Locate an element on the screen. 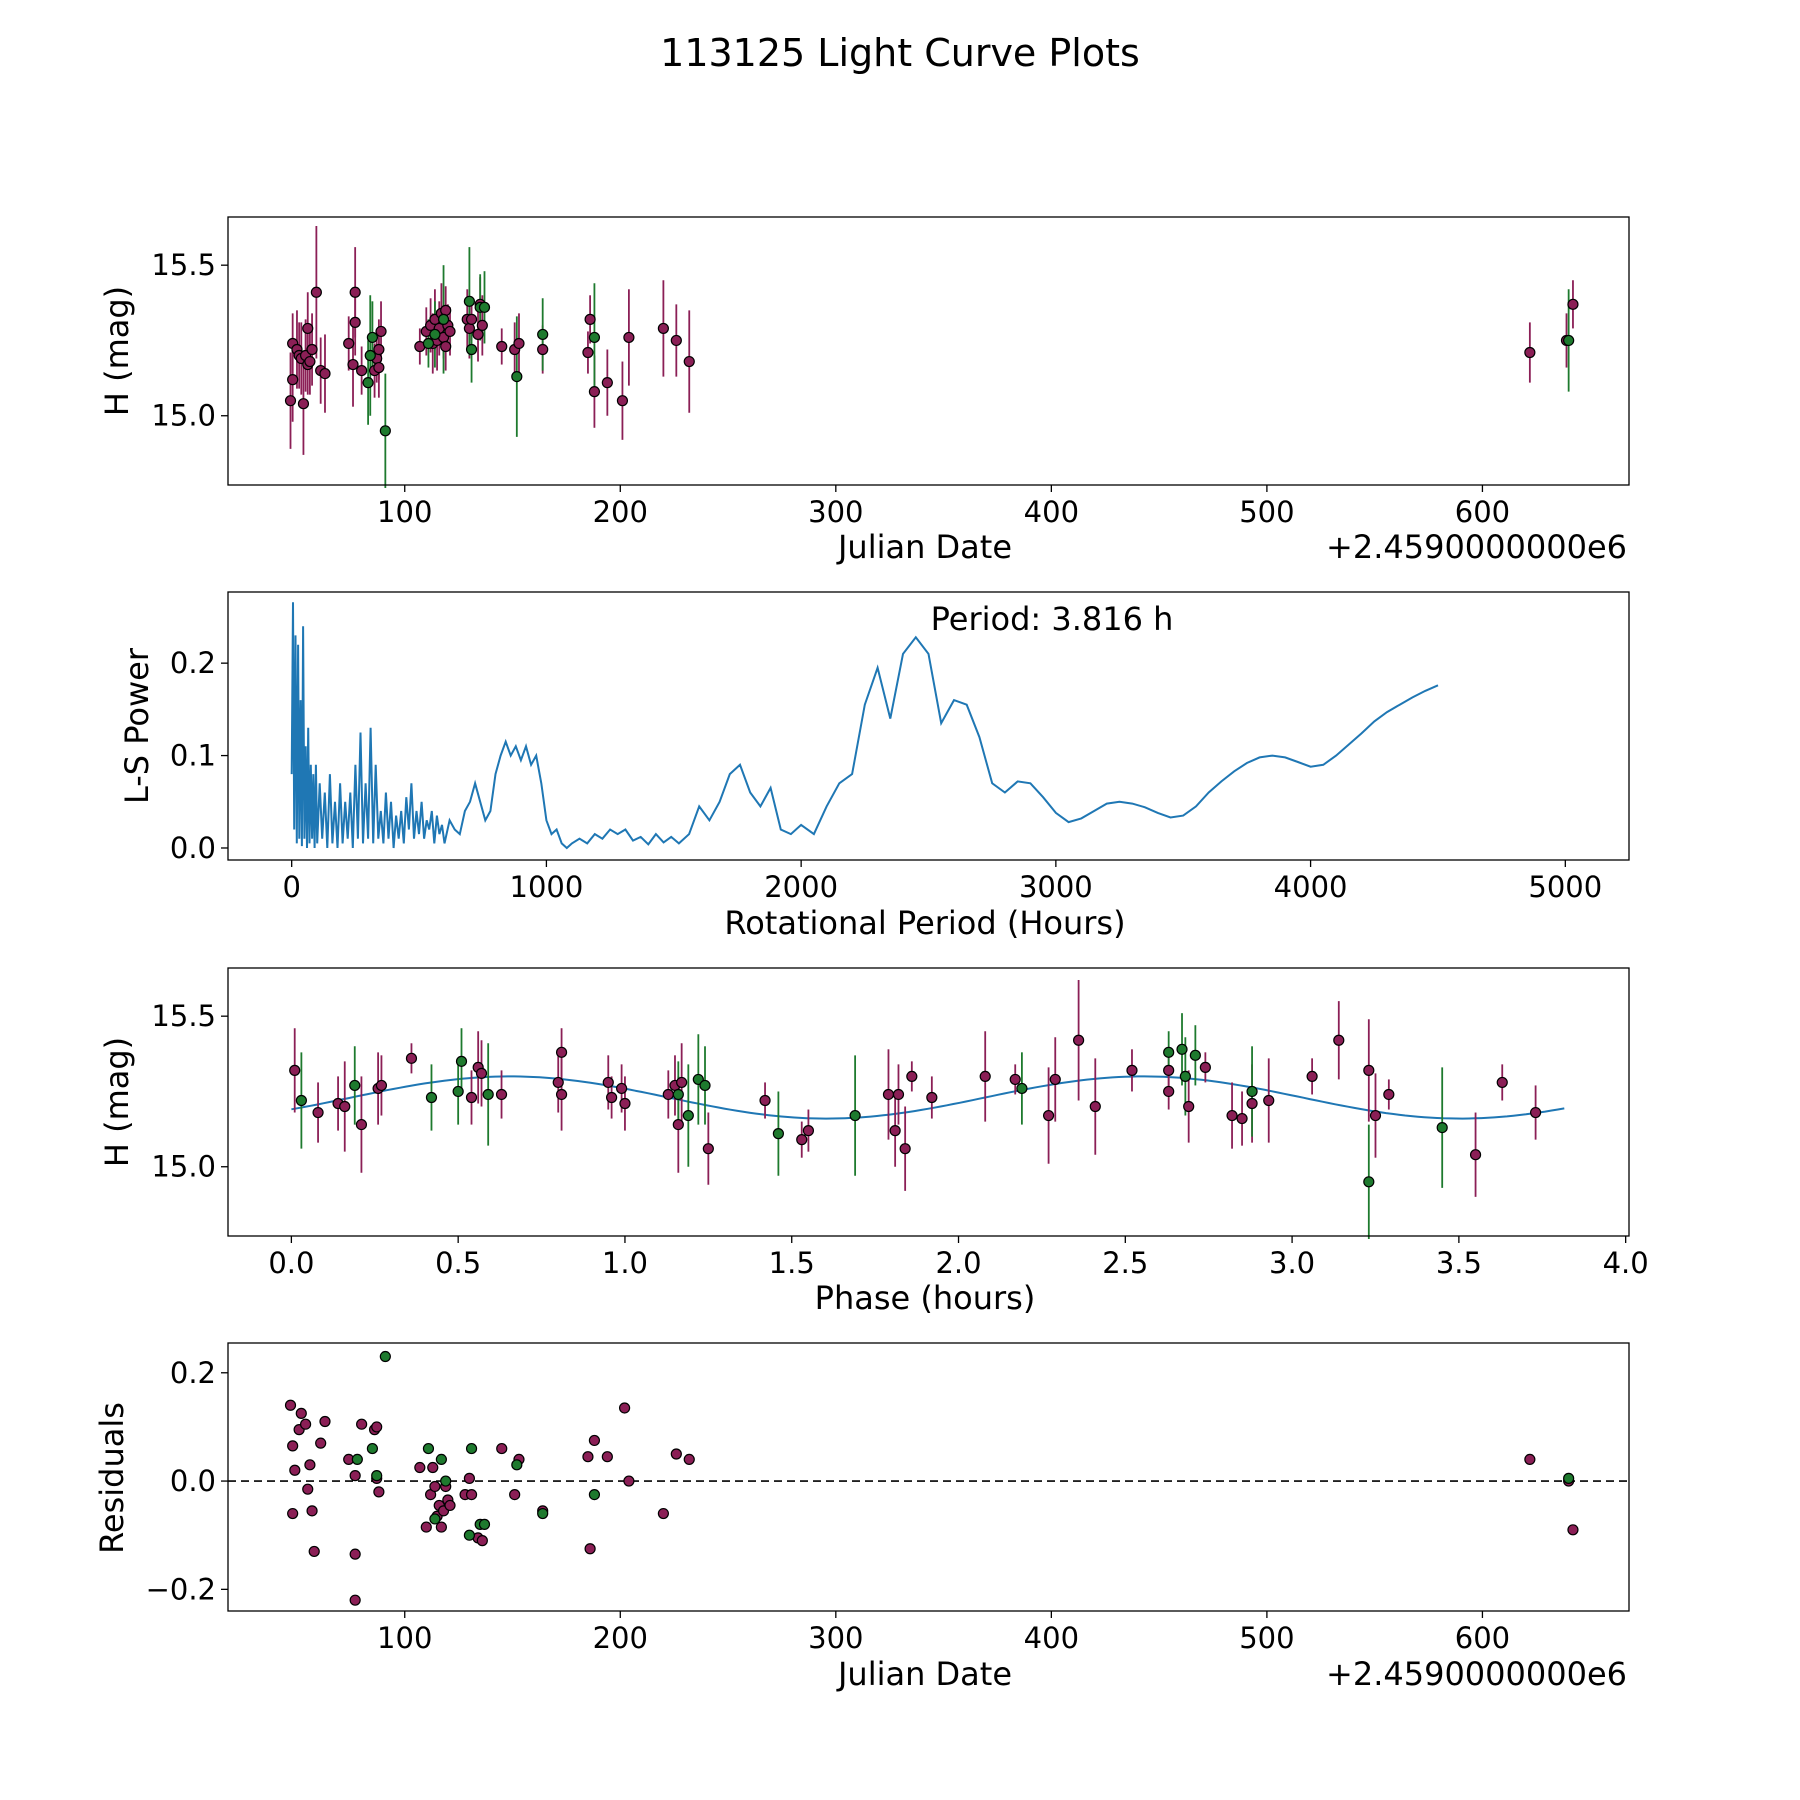 This screenshot has width=1800, height=1800. light-curve-ytick-label: 15.5 is located at coordinates (183, 265).